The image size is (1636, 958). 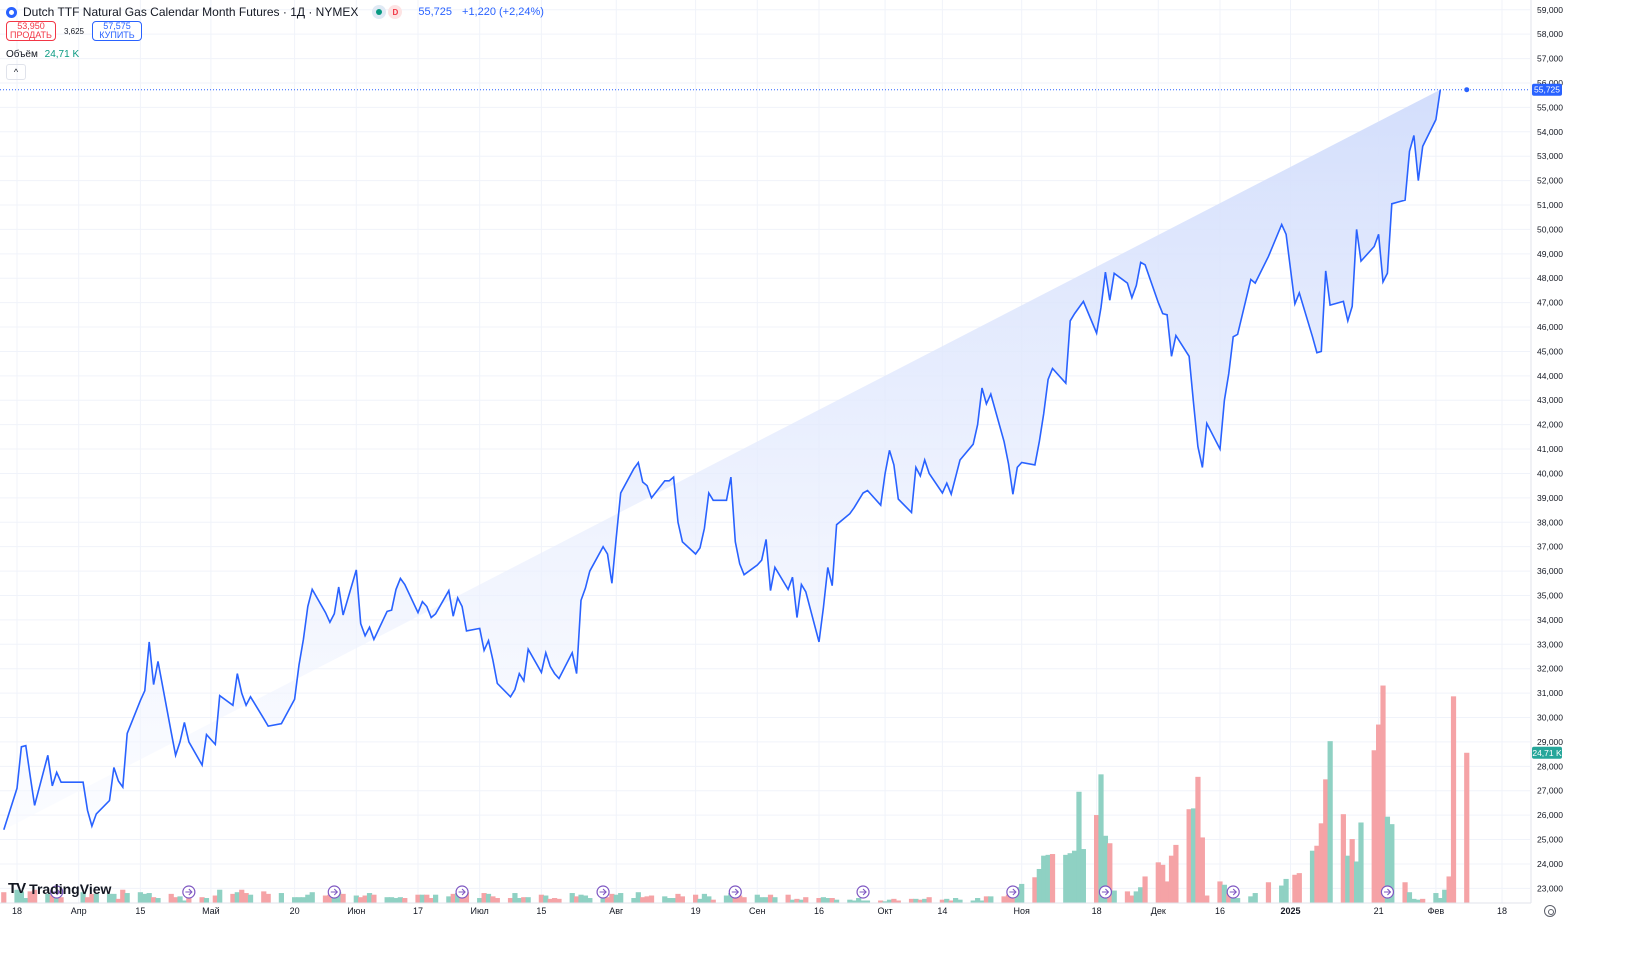 I want to click on price-tick-label: 42,000, so click(x=1550, y=425).